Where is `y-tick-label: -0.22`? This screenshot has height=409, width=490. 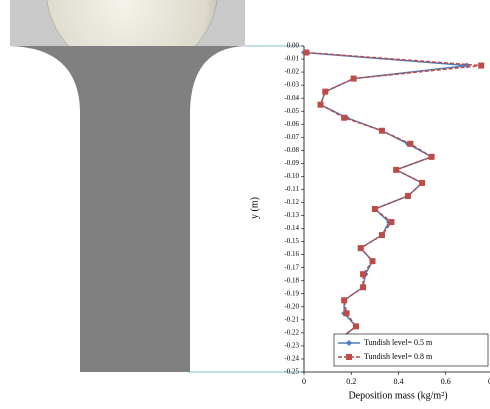
y-tick-label: -0.22 is located at coordinates (291, 332).